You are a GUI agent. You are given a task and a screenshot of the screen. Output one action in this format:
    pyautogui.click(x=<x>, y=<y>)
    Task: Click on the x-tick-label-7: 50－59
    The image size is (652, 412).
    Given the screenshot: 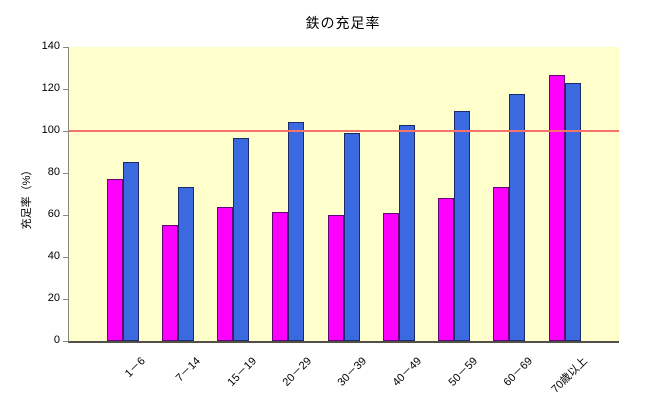 What is the action you would take?
    pyautogui.click(x=463, y=372)
    